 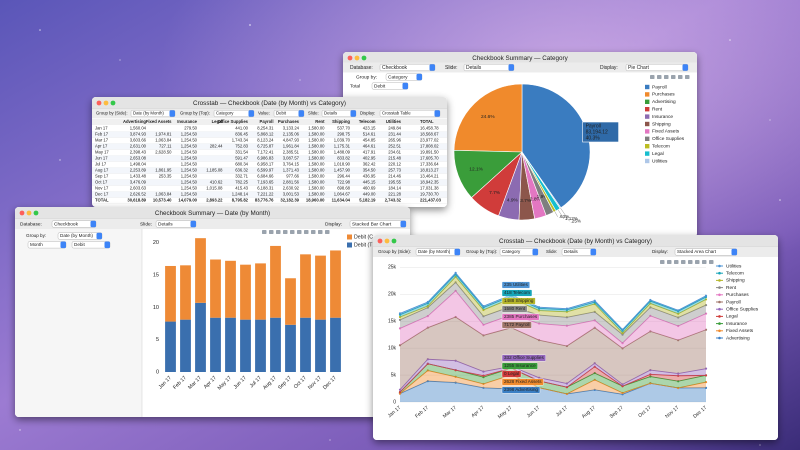 I want to click on table-cell: 17,808.02, so click(x=429, y=146).